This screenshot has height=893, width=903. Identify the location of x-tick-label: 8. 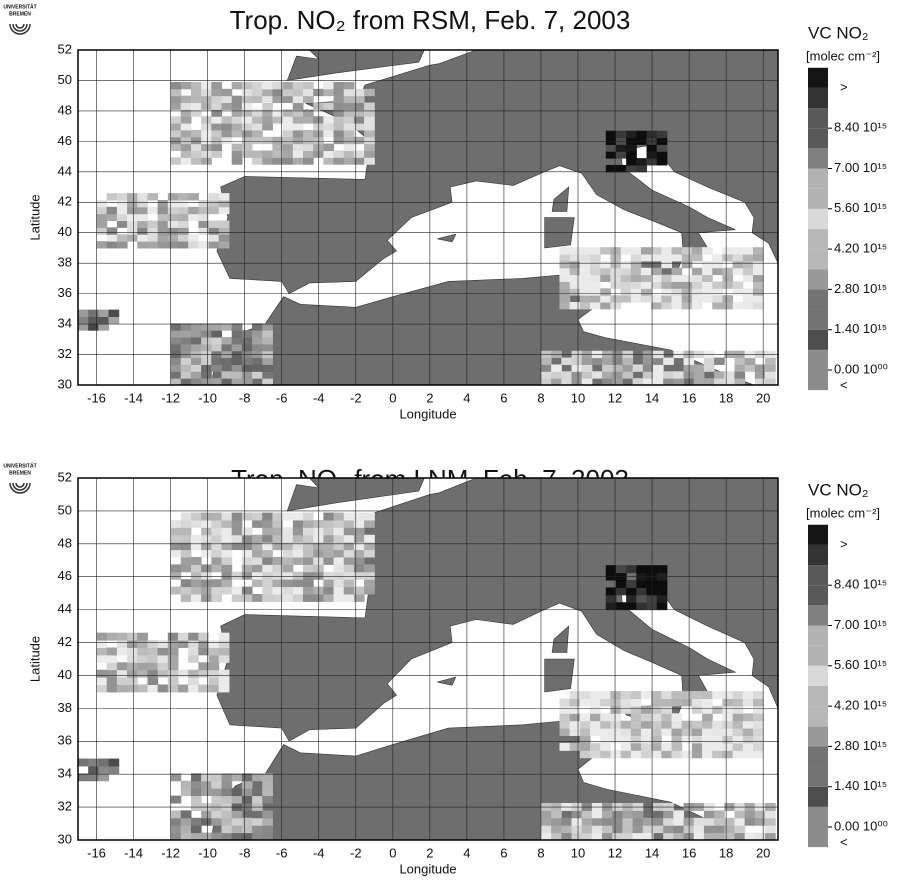
(540, 852).